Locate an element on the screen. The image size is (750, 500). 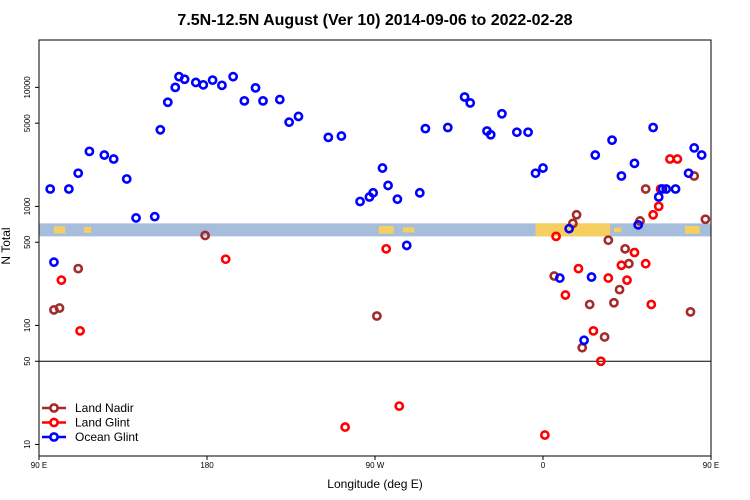
y-tick-label: 1000 is located at coordinates (27, 206).